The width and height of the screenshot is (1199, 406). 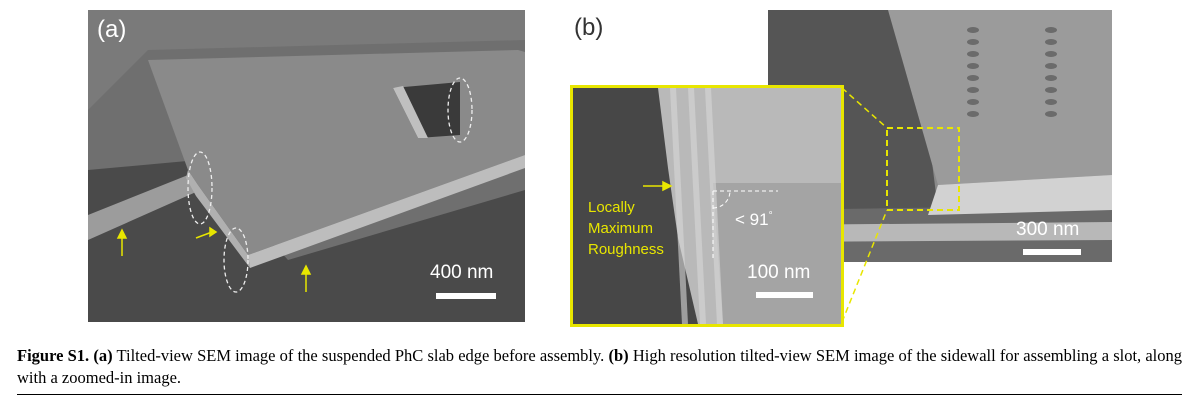 What do you see at coordinates (112, 29) in the screenshot?
I see `panel-label-a: (a)` at bounding box center [112, 29].